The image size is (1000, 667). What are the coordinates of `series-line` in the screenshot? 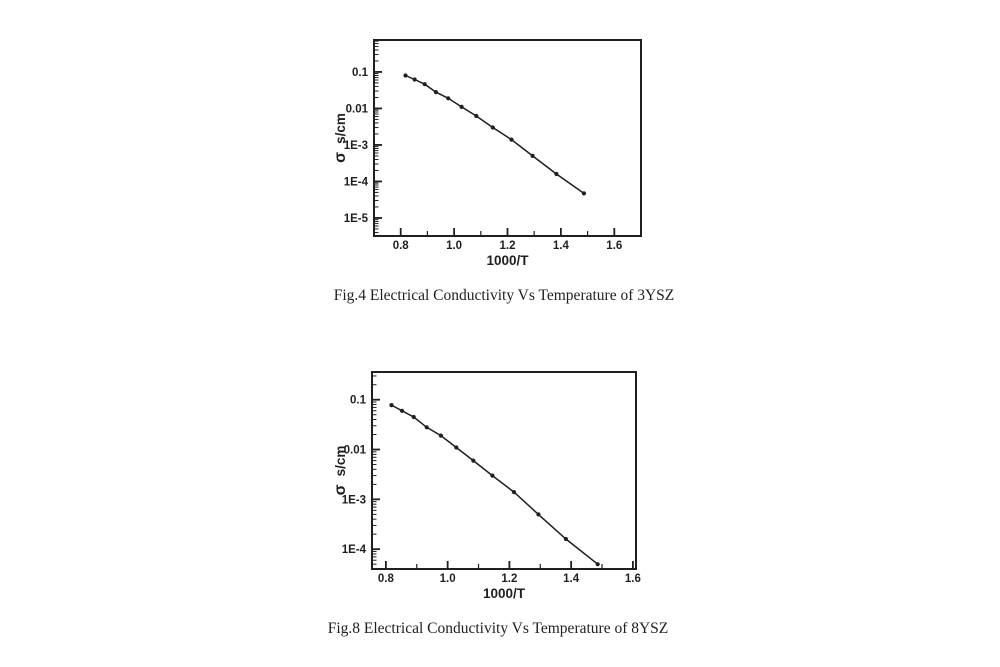 It's located at (495, 484).